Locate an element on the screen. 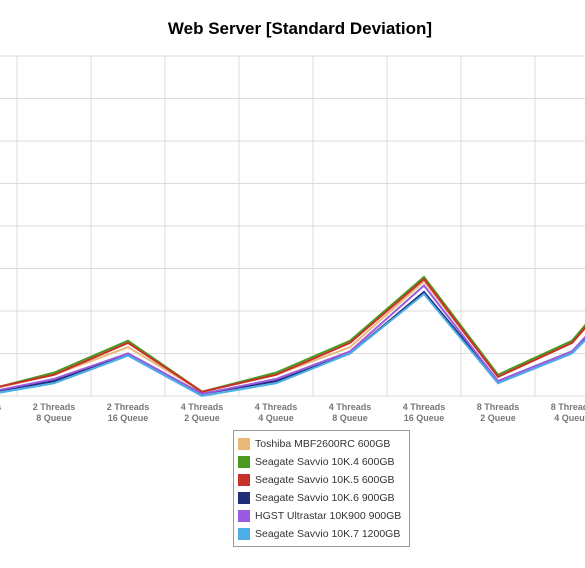  legend-item: HGST Ultrastar 10K900 900GB is located at coordinates (323, 516).